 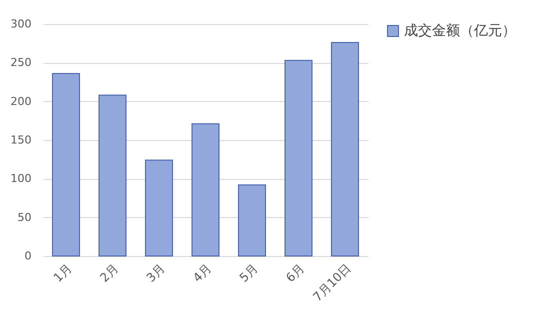 I want to click on legend-label: 成交金额（亿元）, so click(x=460, y=31).